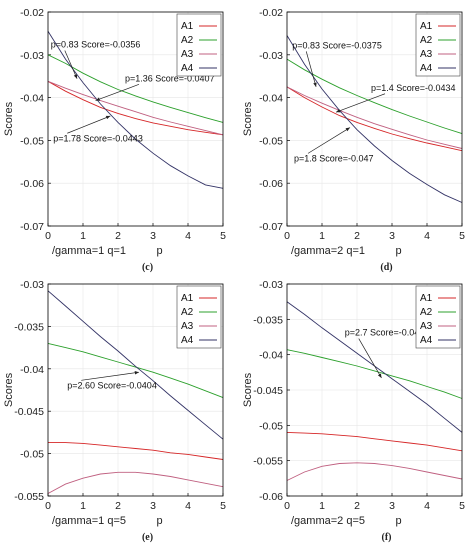  What do you see at coordinates (268, 391) in the screenshot?
I see `y-tick-label: -0.045` at bounding box center [268, 391].